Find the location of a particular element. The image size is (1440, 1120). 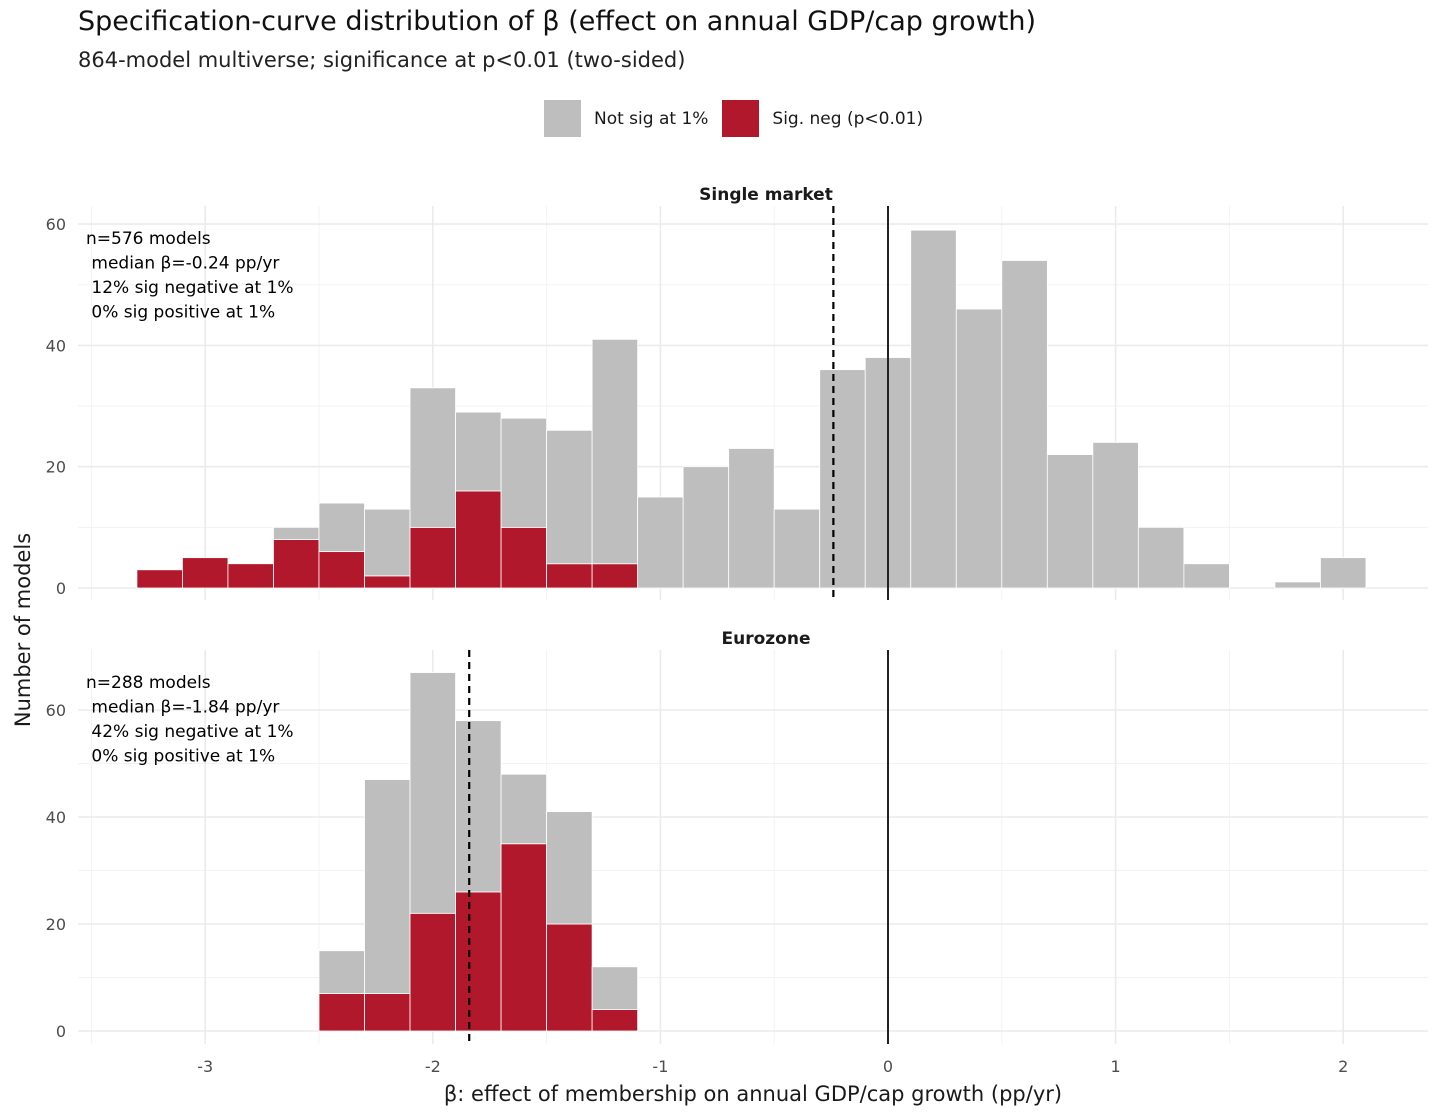

panel-annotation-line: n=576 models is located at coordinates (148, 239).